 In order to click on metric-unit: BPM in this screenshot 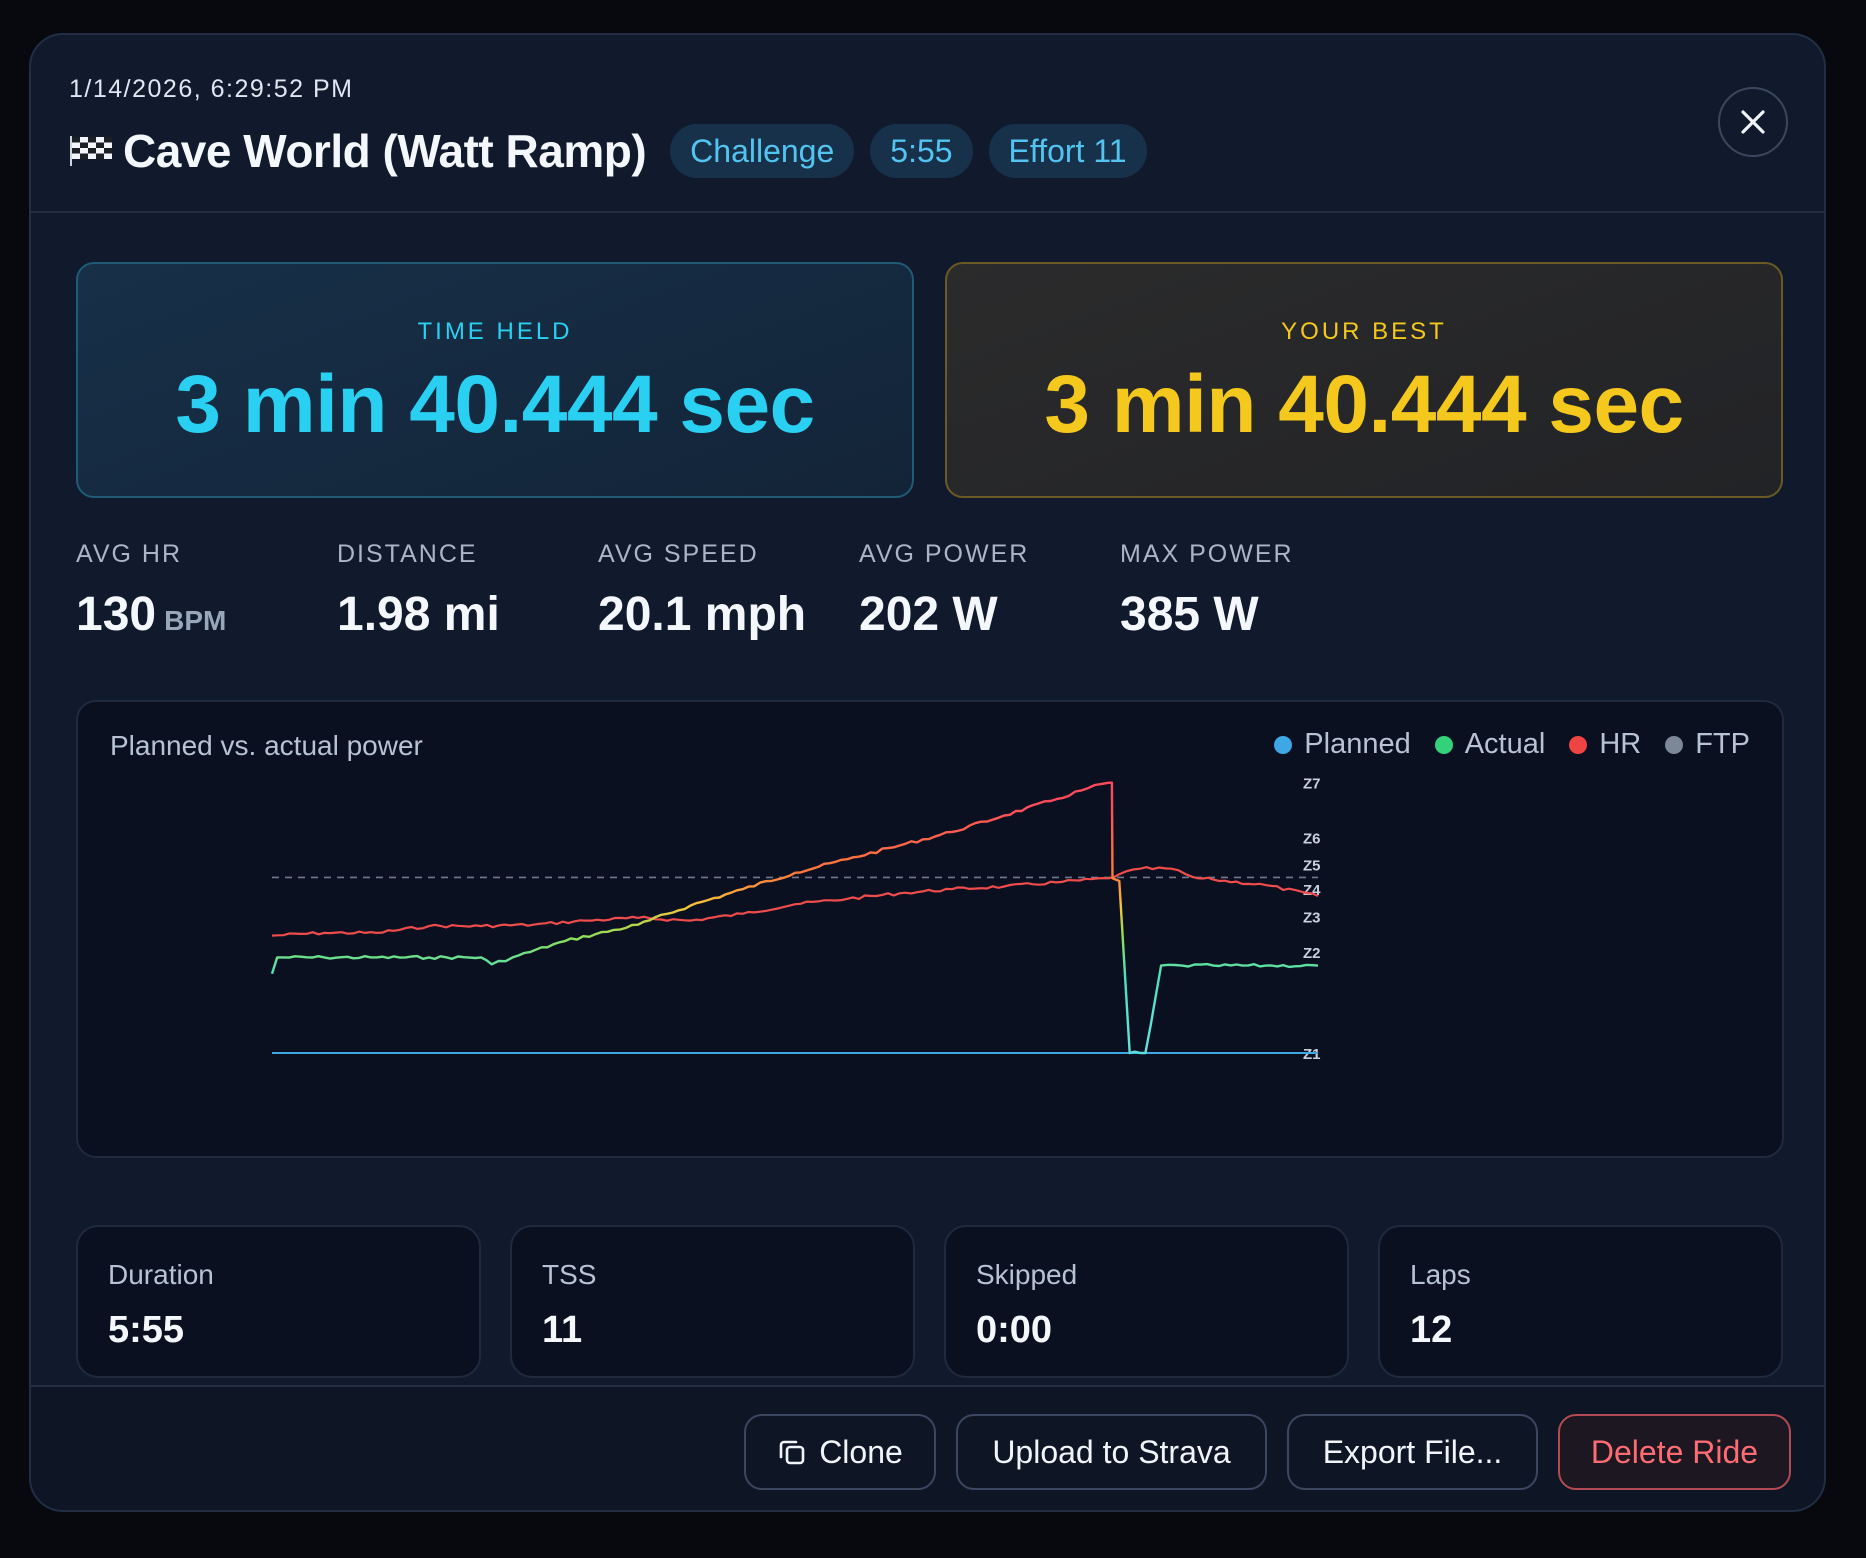, I will do `click(195, 620)`.